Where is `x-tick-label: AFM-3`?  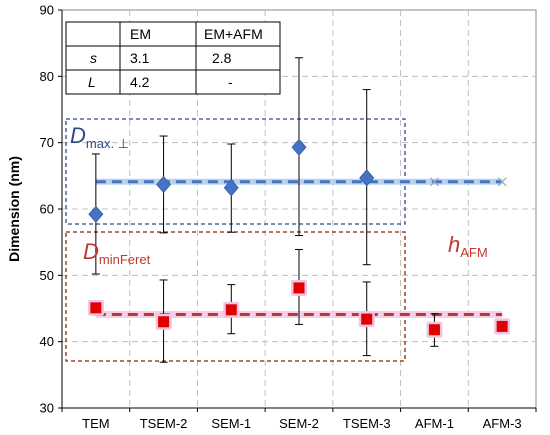
x-tick-label: AFM-3 is located at coordinates (502, 423).